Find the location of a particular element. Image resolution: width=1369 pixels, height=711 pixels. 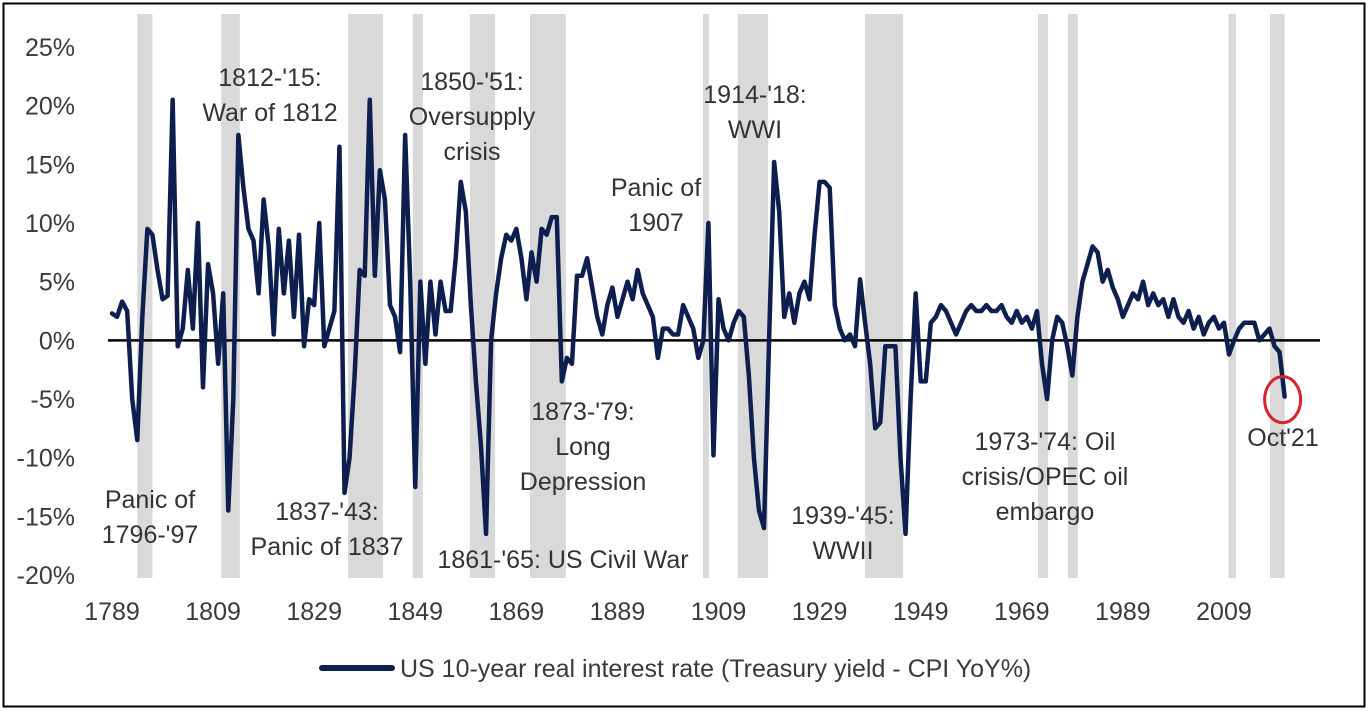

annotation: 1914-'18: is located at coordinates (754, 95).